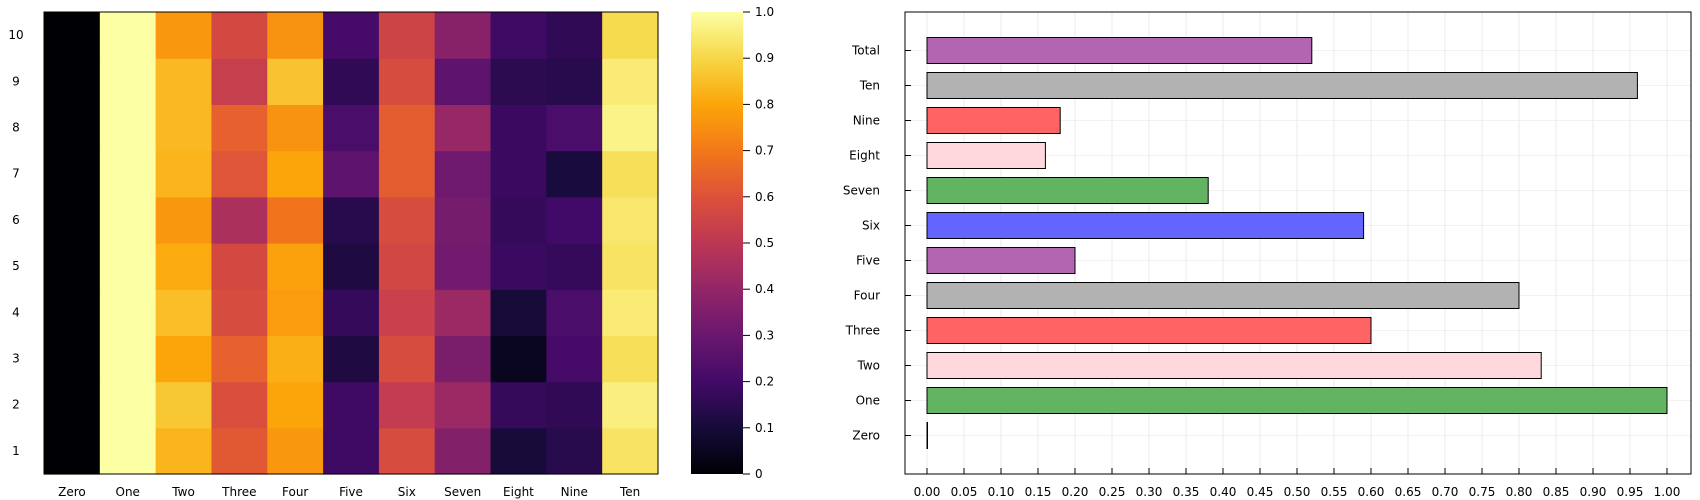 The width and height of the screenshot is (1700, 500). Describe the element at coordinates (1260, 492) in the screenshot. I see `bar-x-tick-label: 0.45` at that location.